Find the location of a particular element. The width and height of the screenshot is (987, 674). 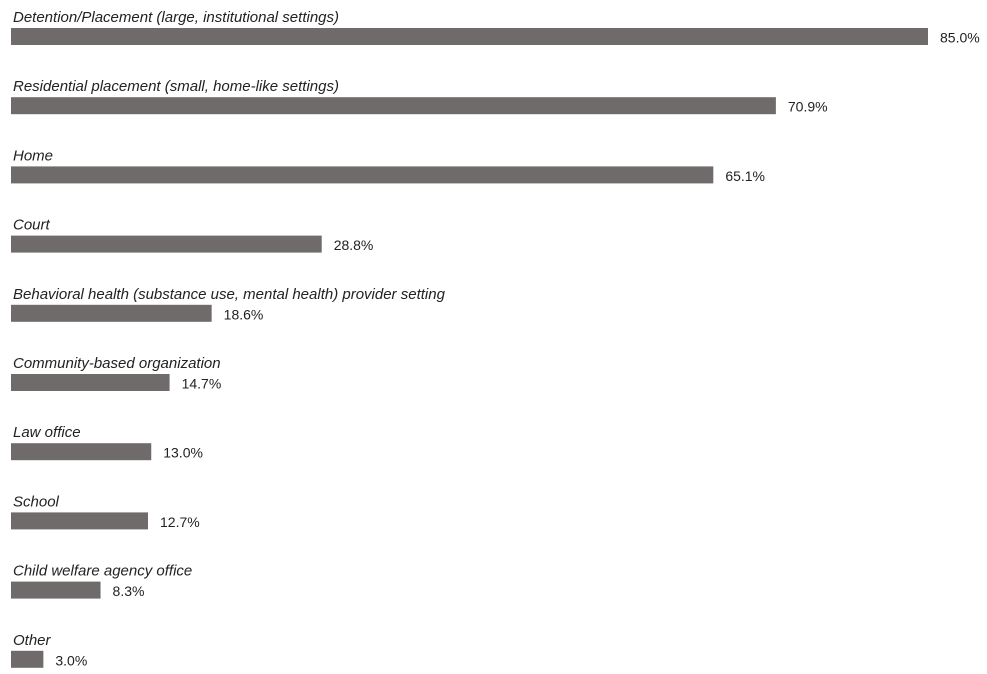

category-label: Community-based organization is located at coordinates (117, 363).